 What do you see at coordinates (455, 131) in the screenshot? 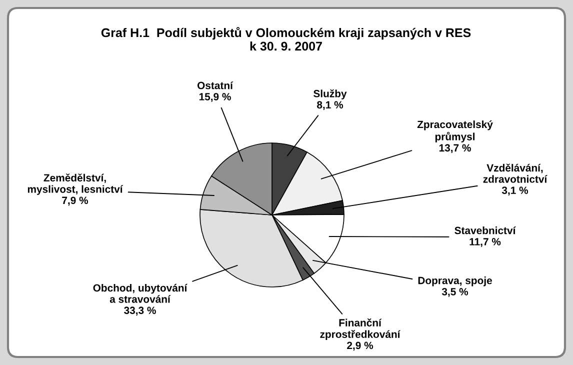
I see `slice-label: Zpracovatelský průmysl` at bounding box center [455, 131].